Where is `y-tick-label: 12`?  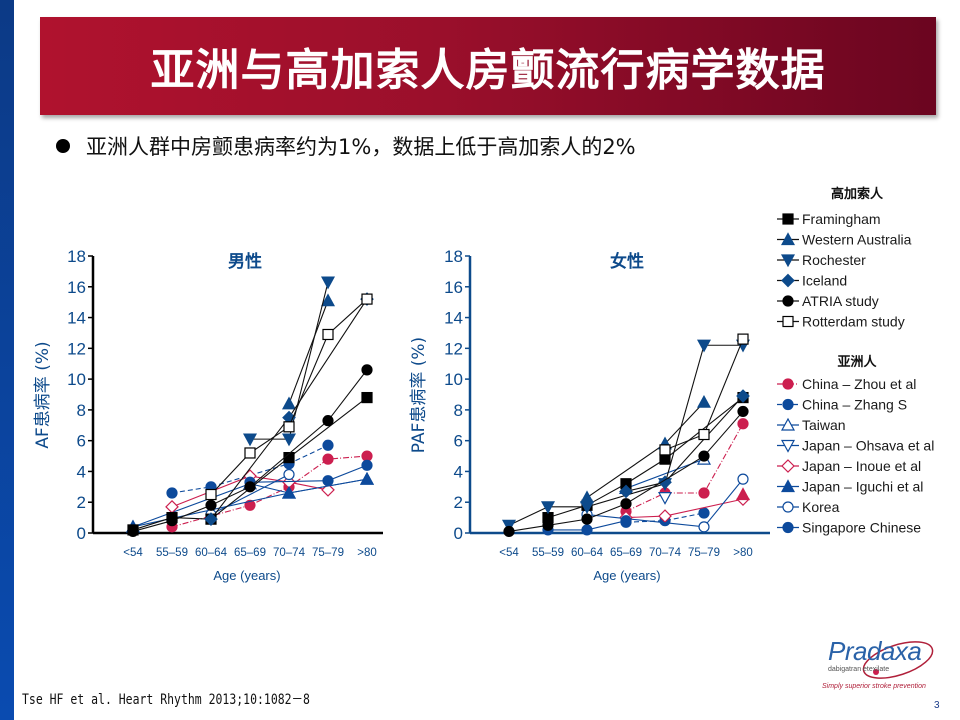
y-tick-label: 12 is located at coordinates (453, 348).